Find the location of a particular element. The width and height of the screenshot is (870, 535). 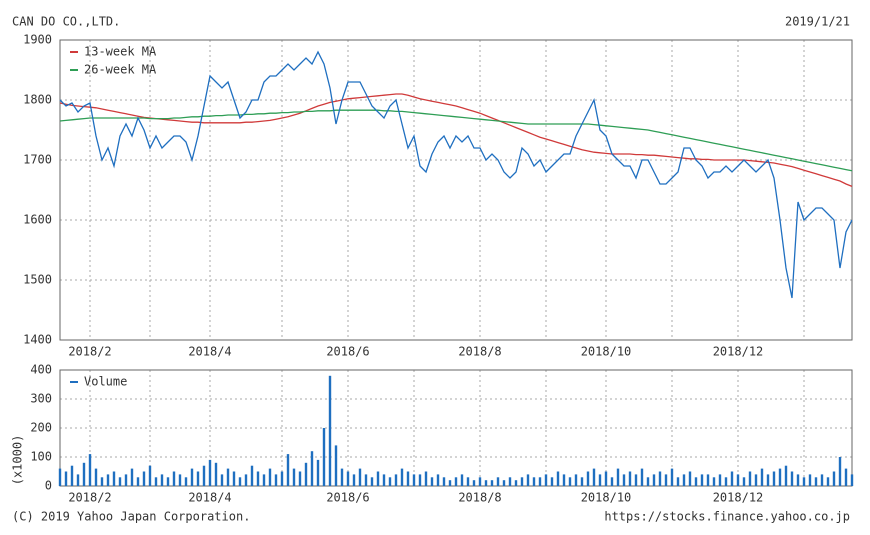

y-tick-label: 300 is located at coordinates (41, 399).